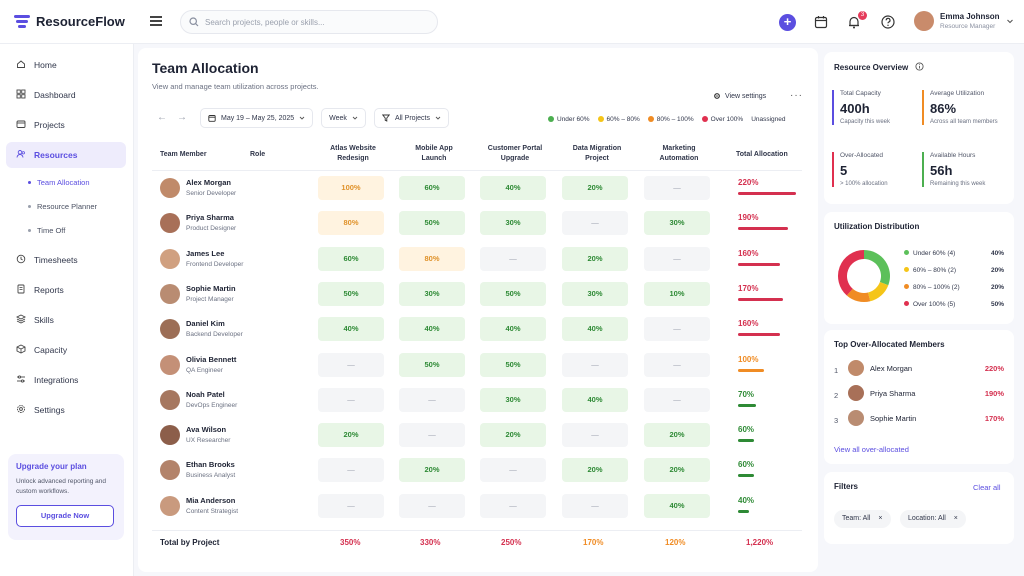 This screenshot has height=576, width=1024. Describe the element at coordinates (862, 519) in the screenshot. I see `filter-chip: Team: All ×` at that location.